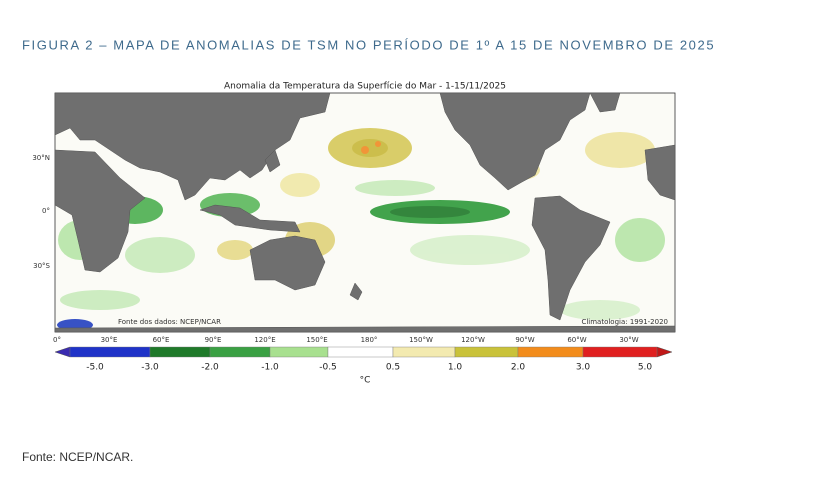 This screenshot has width=827, height=484. Describe the element at coordinates (41, 266) in the screenshot. I see `lat-label: 30°S` at that location.